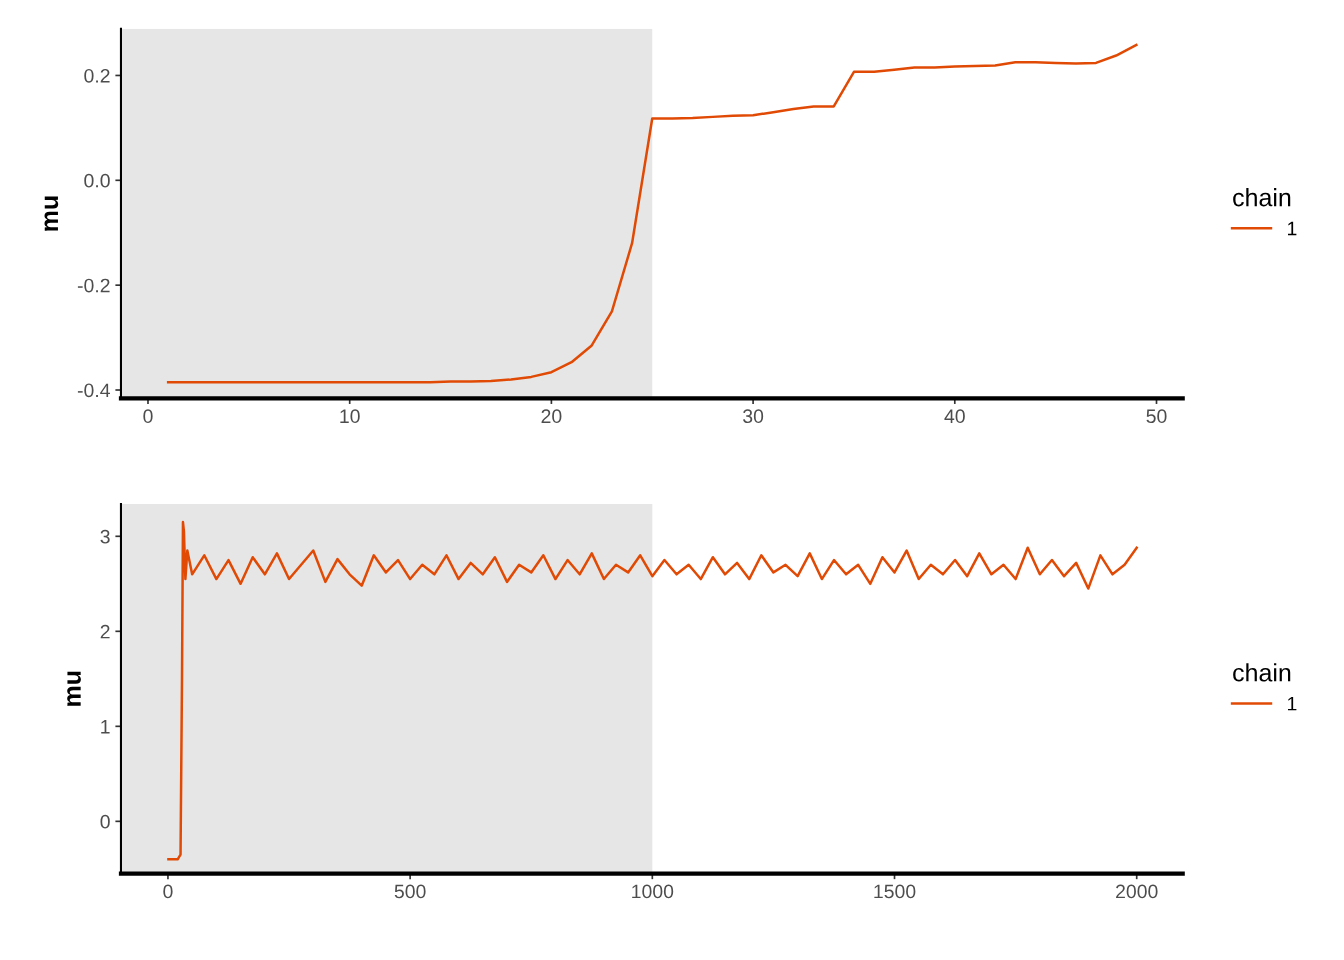 This screenshot has width=1344, height=960. Describe the element at coordinates (105, 631) in the screenshot. I see `y-tick-label: 2` at that location.